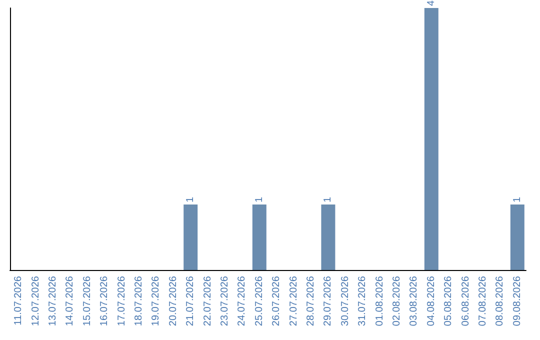 The width and height of the screenshot is (540, 340). I want to click on x-tick-label: 02.08.2026, so click(397, 301).